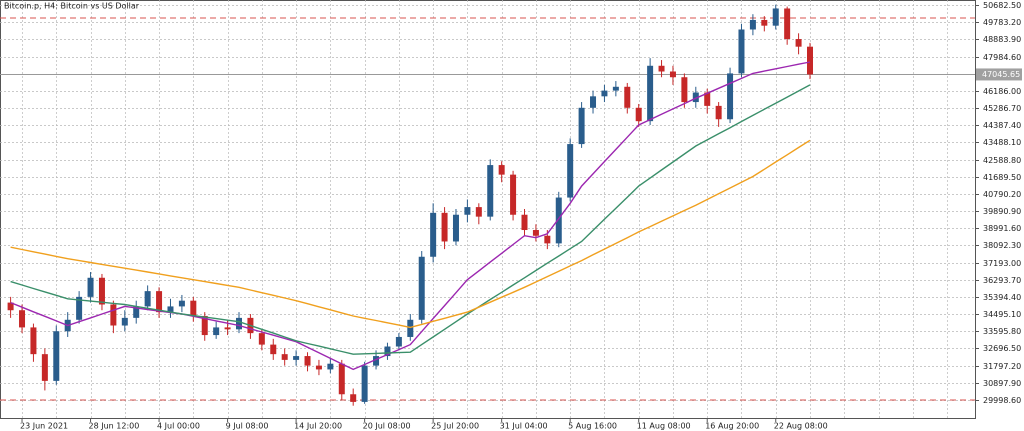  Describe the element at coordinates (1002, 194) in the screenshot. I see `y-tick-label: 40790.20` at that location.